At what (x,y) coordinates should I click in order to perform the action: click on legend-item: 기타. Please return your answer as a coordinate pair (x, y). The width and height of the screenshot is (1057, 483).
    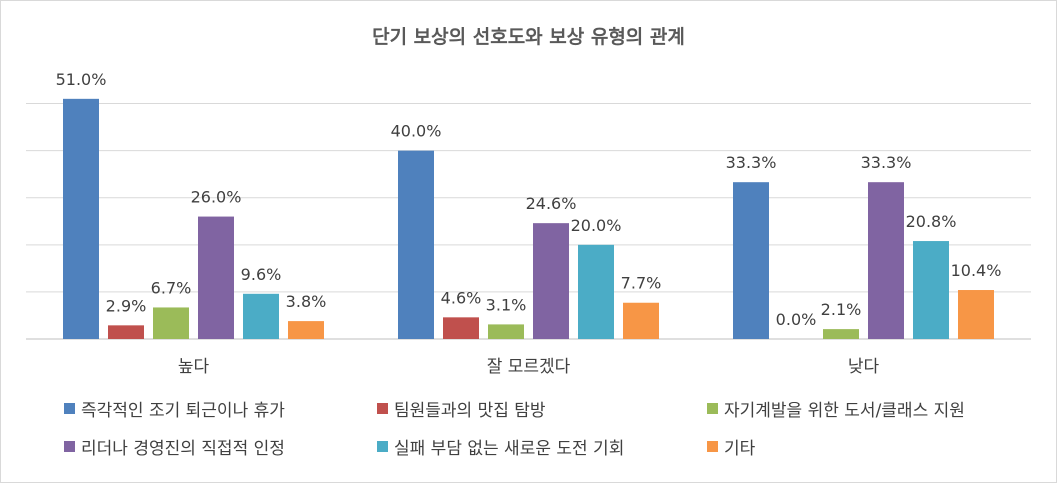
    Looking at the image, I should click on (872, 446).